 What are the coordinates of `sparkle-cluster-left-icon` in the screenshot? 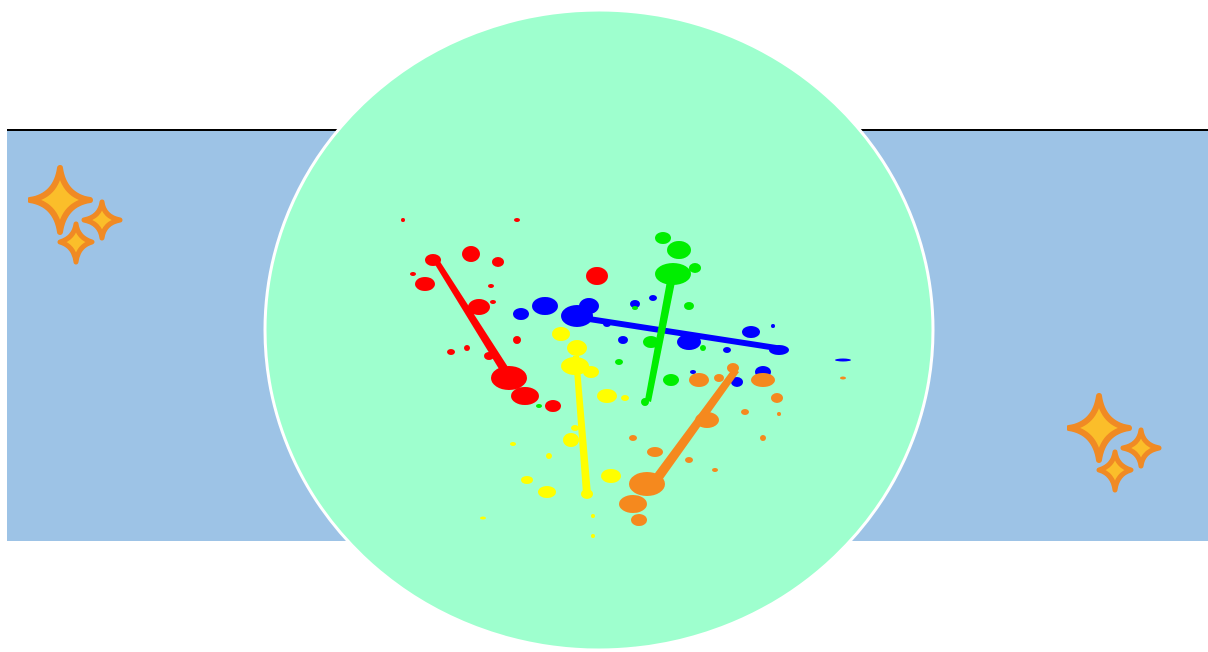 It's located at (75, 215).